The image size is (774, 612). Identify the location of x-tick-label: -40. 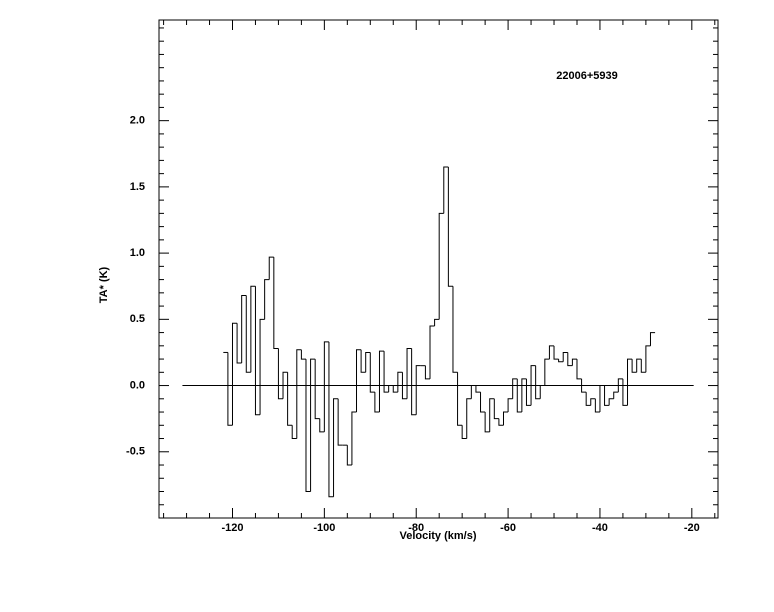
(600, 528).